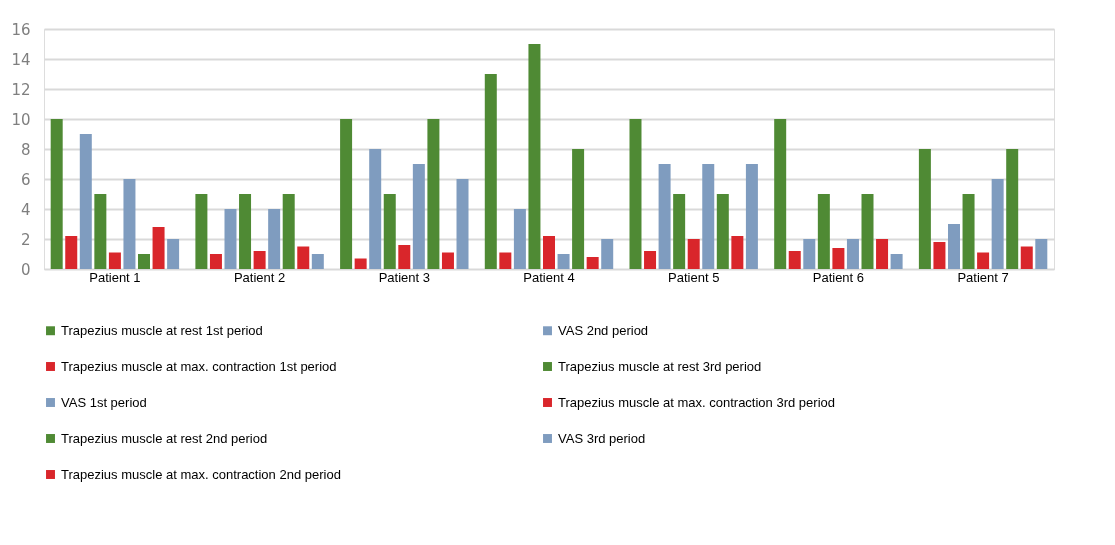 This screenshot has height=545, width=1115. Describe the element at coordinates (25, 269) in the screenshot. I see `y-tick-label: 0` at that location.